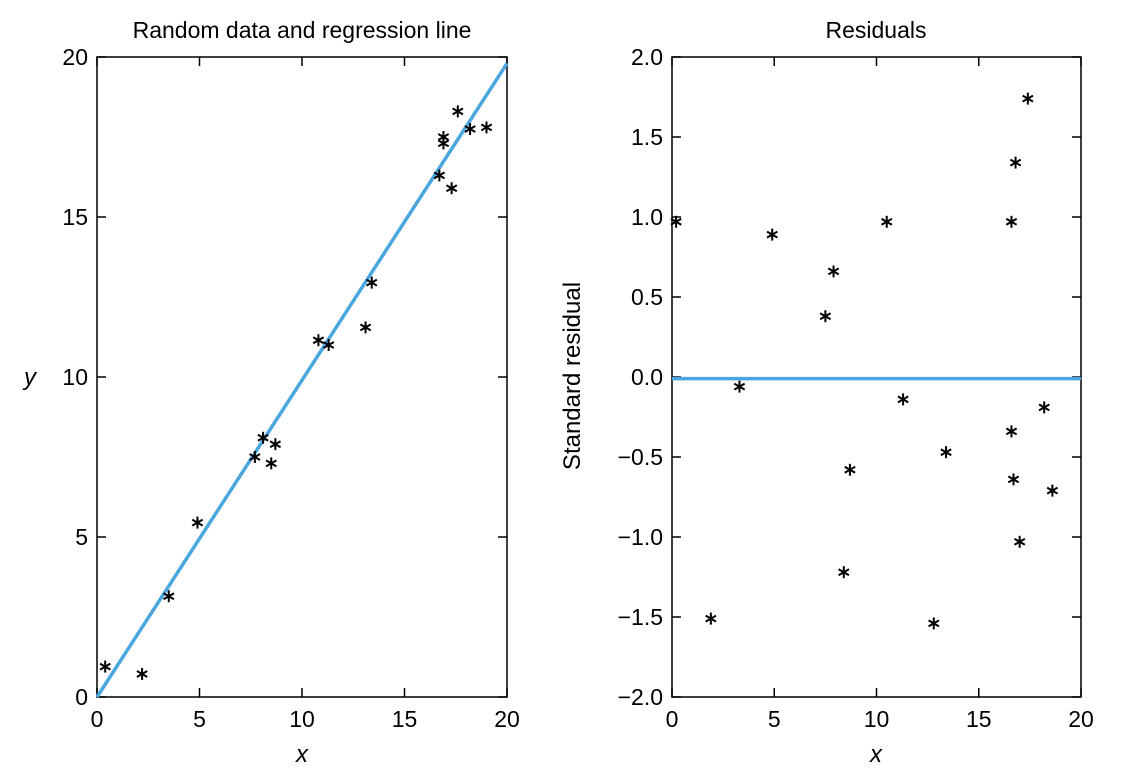 This screenshot has height=774, width=1144. What do you see at coordinates (647, 217) in the screenshot?
I see `residuals-y-tick-label: 1.0` at bounding box center [647, 217].